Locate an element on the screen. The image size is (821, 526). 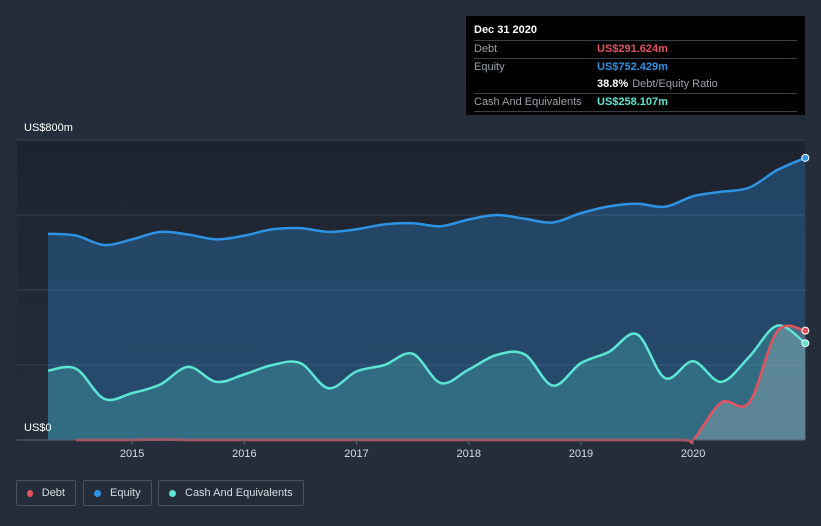
debt-dot-icon is located at coordinates (30, 493).